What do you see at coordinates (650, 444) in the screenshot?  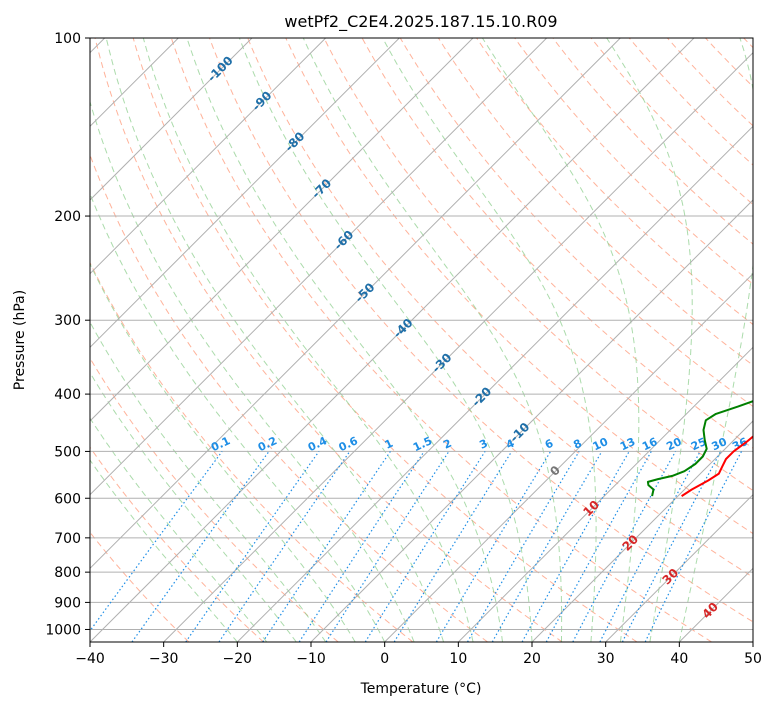 I see `mixing-ratio-label: 16` at bounding box center [650, 444].